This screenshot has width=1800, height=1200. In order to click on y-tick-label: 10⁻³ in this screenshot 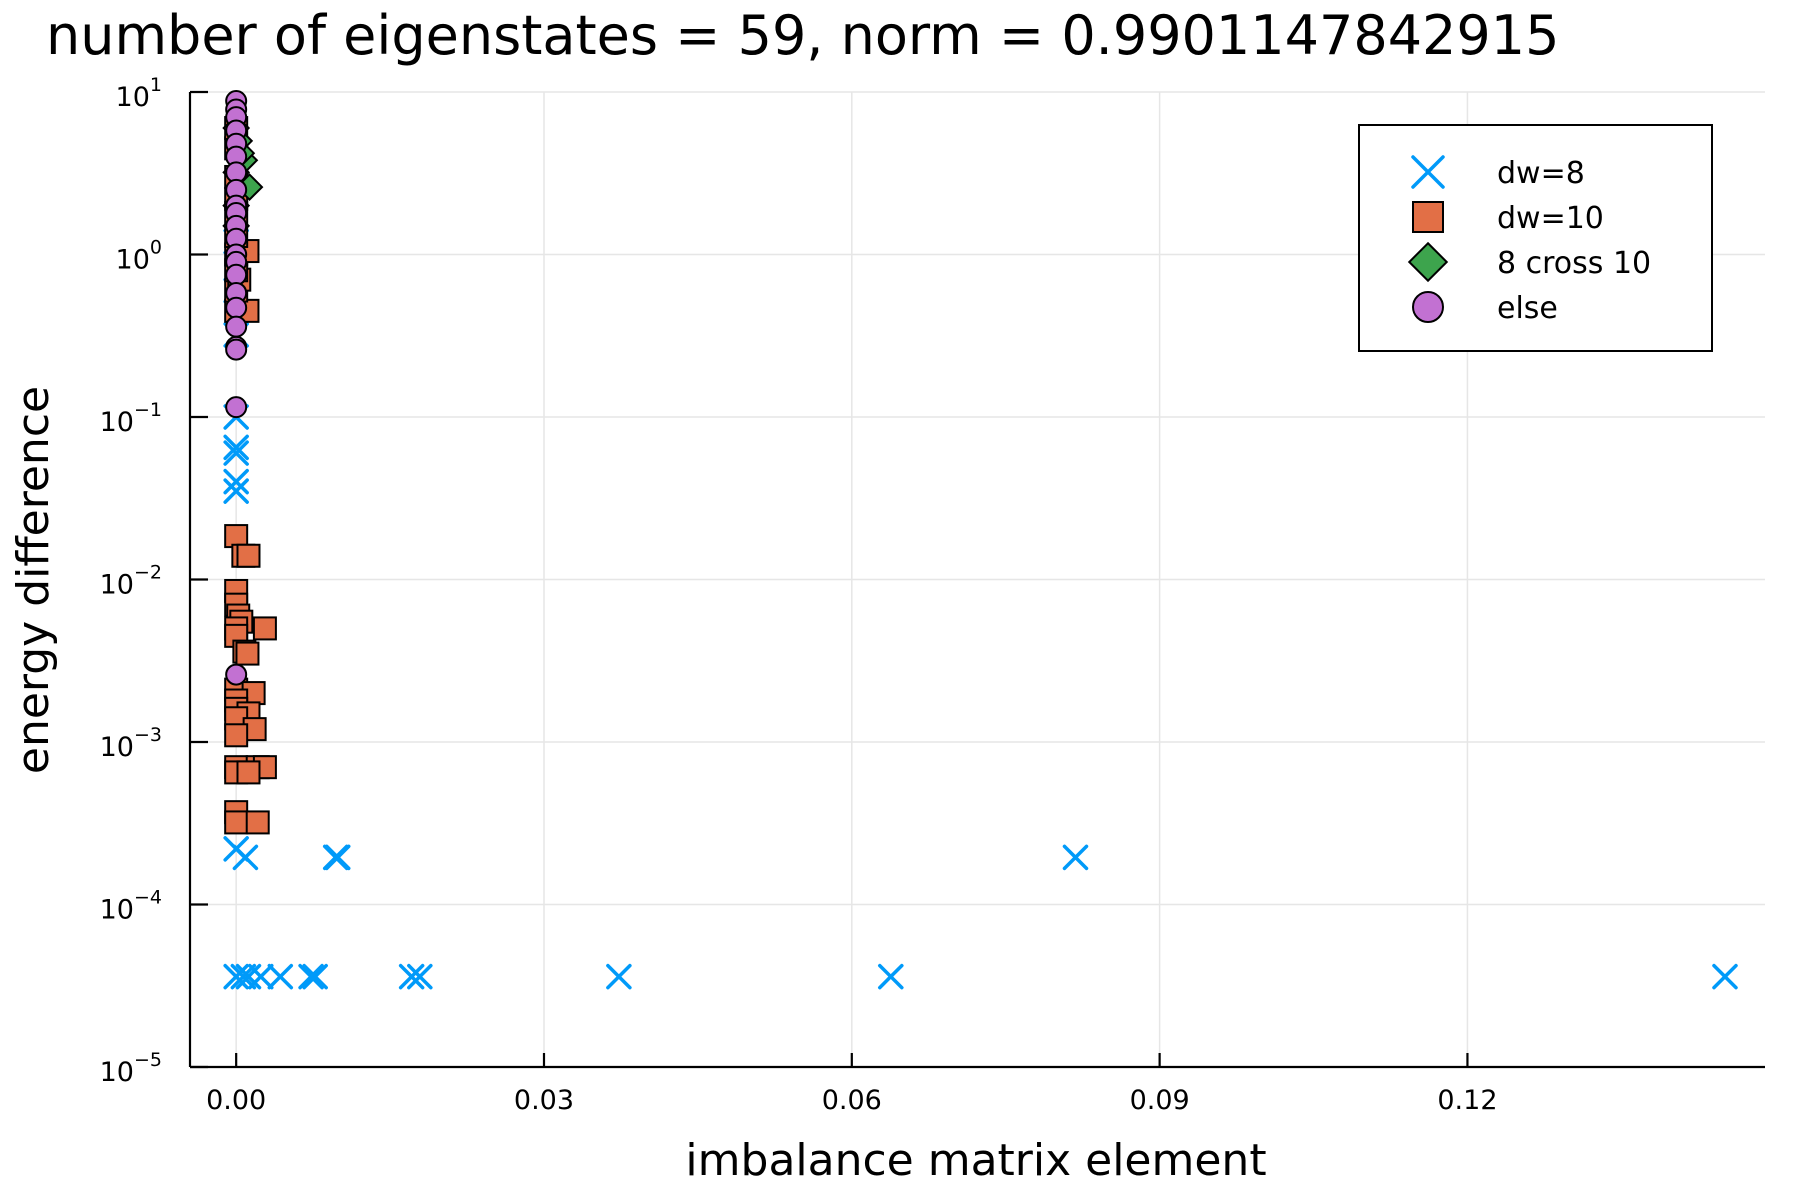, I will do `click(131, 743)`.